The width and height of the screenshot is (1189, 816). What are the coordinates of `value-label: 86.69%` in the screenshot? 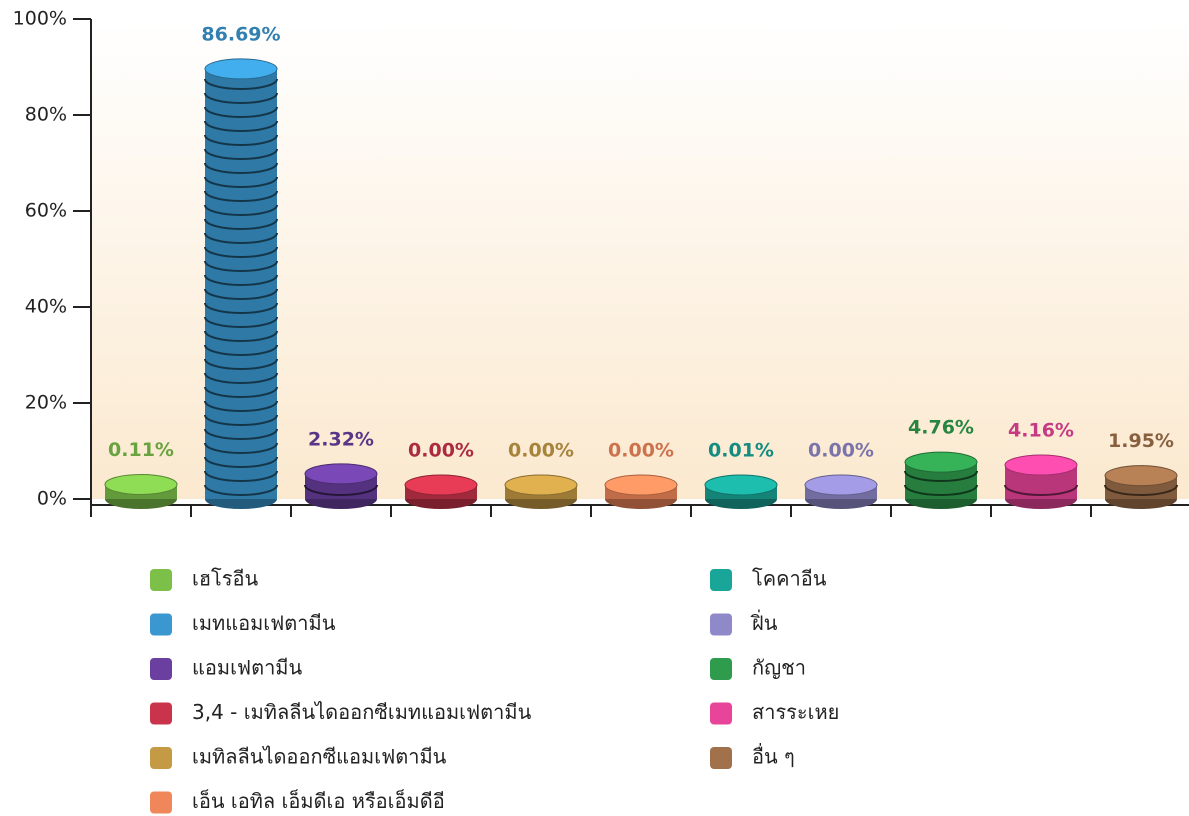 It's located at (240, 34).